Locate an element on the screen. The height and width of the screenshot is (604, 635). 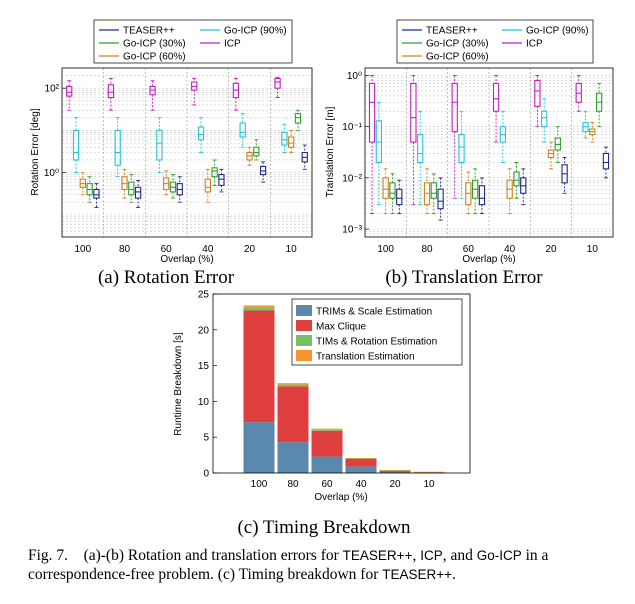
legend-label: Go-ICP (30%) is located at coordinates (457, 44).